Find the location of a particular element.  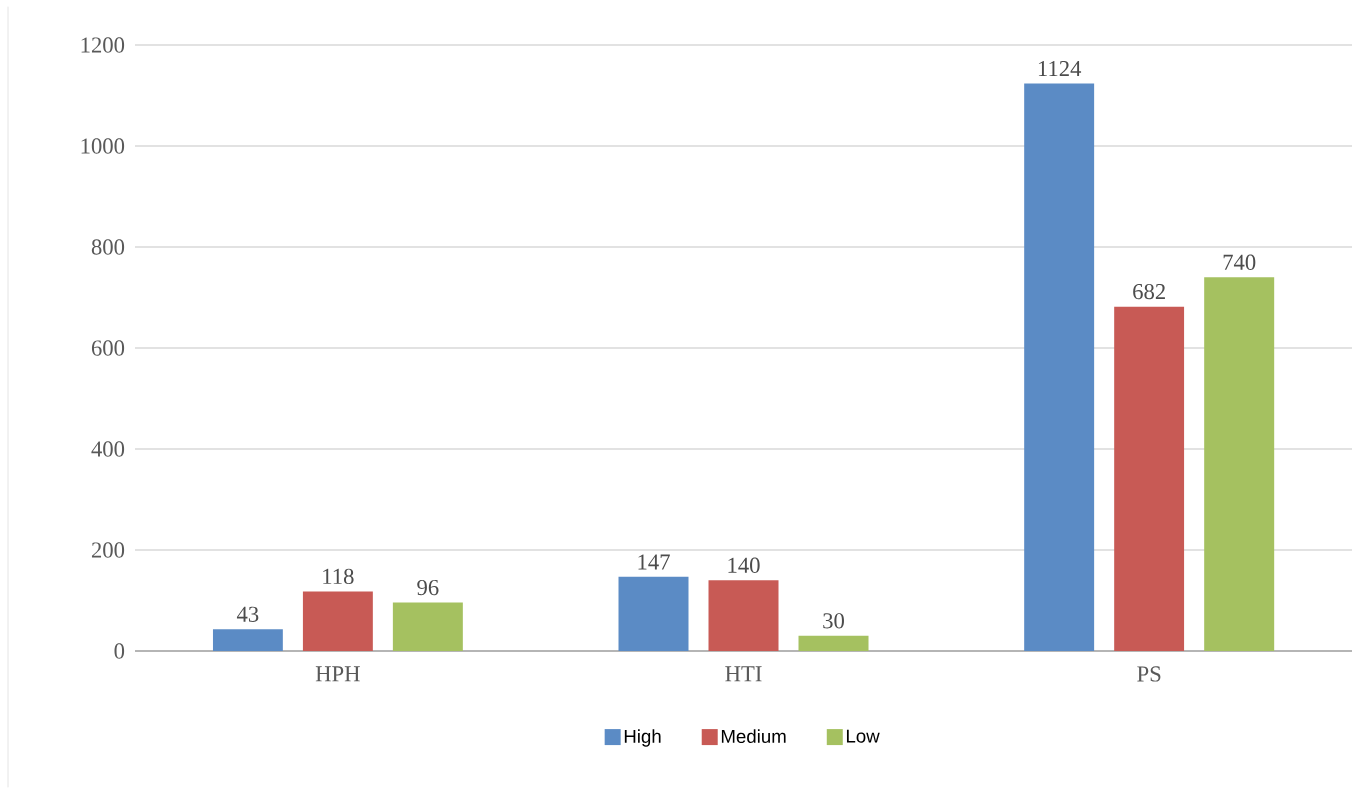

data-label: 147 is located at coordinates (654, 562).